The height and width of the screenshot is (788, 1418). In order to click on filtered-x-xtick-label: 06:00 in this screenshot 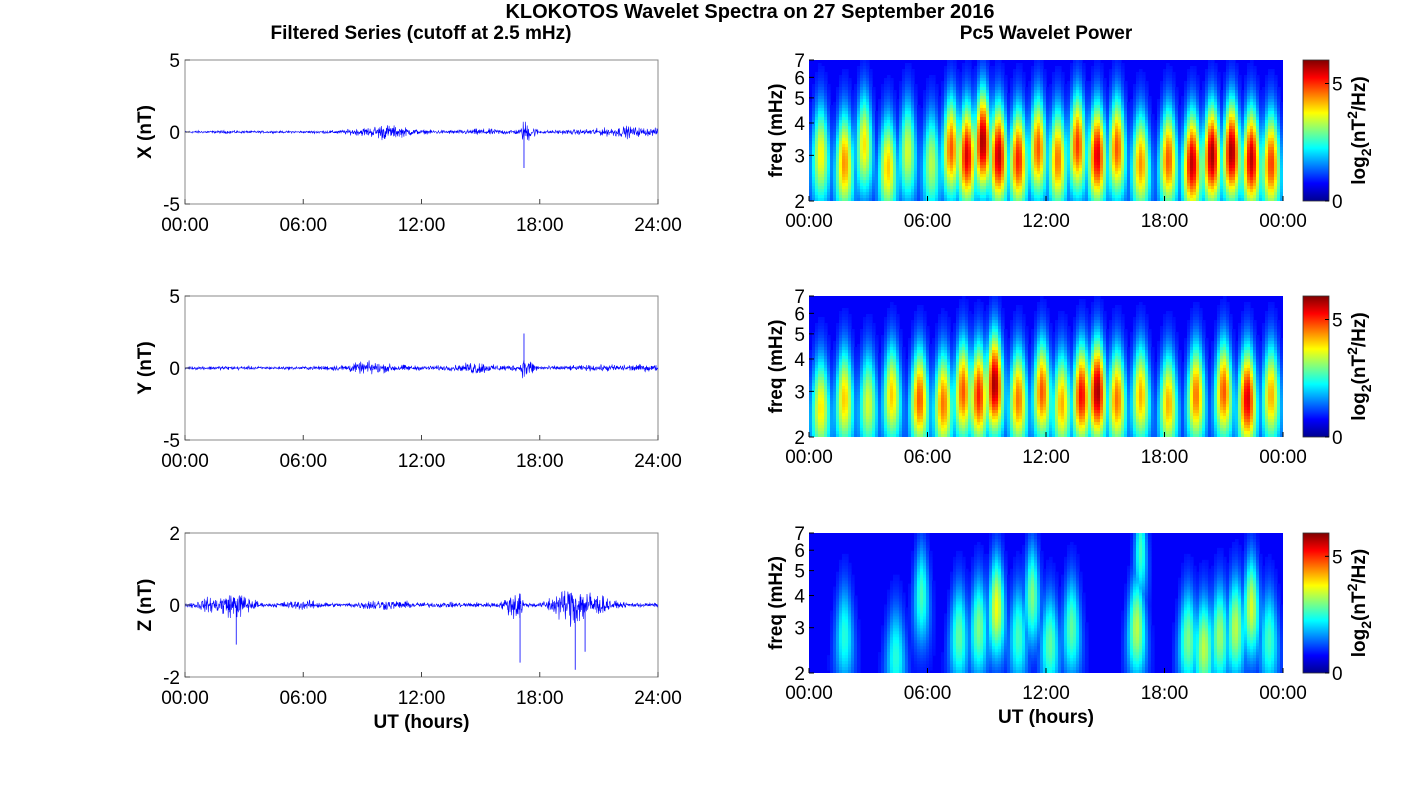, I will do `click(303, 225)`.